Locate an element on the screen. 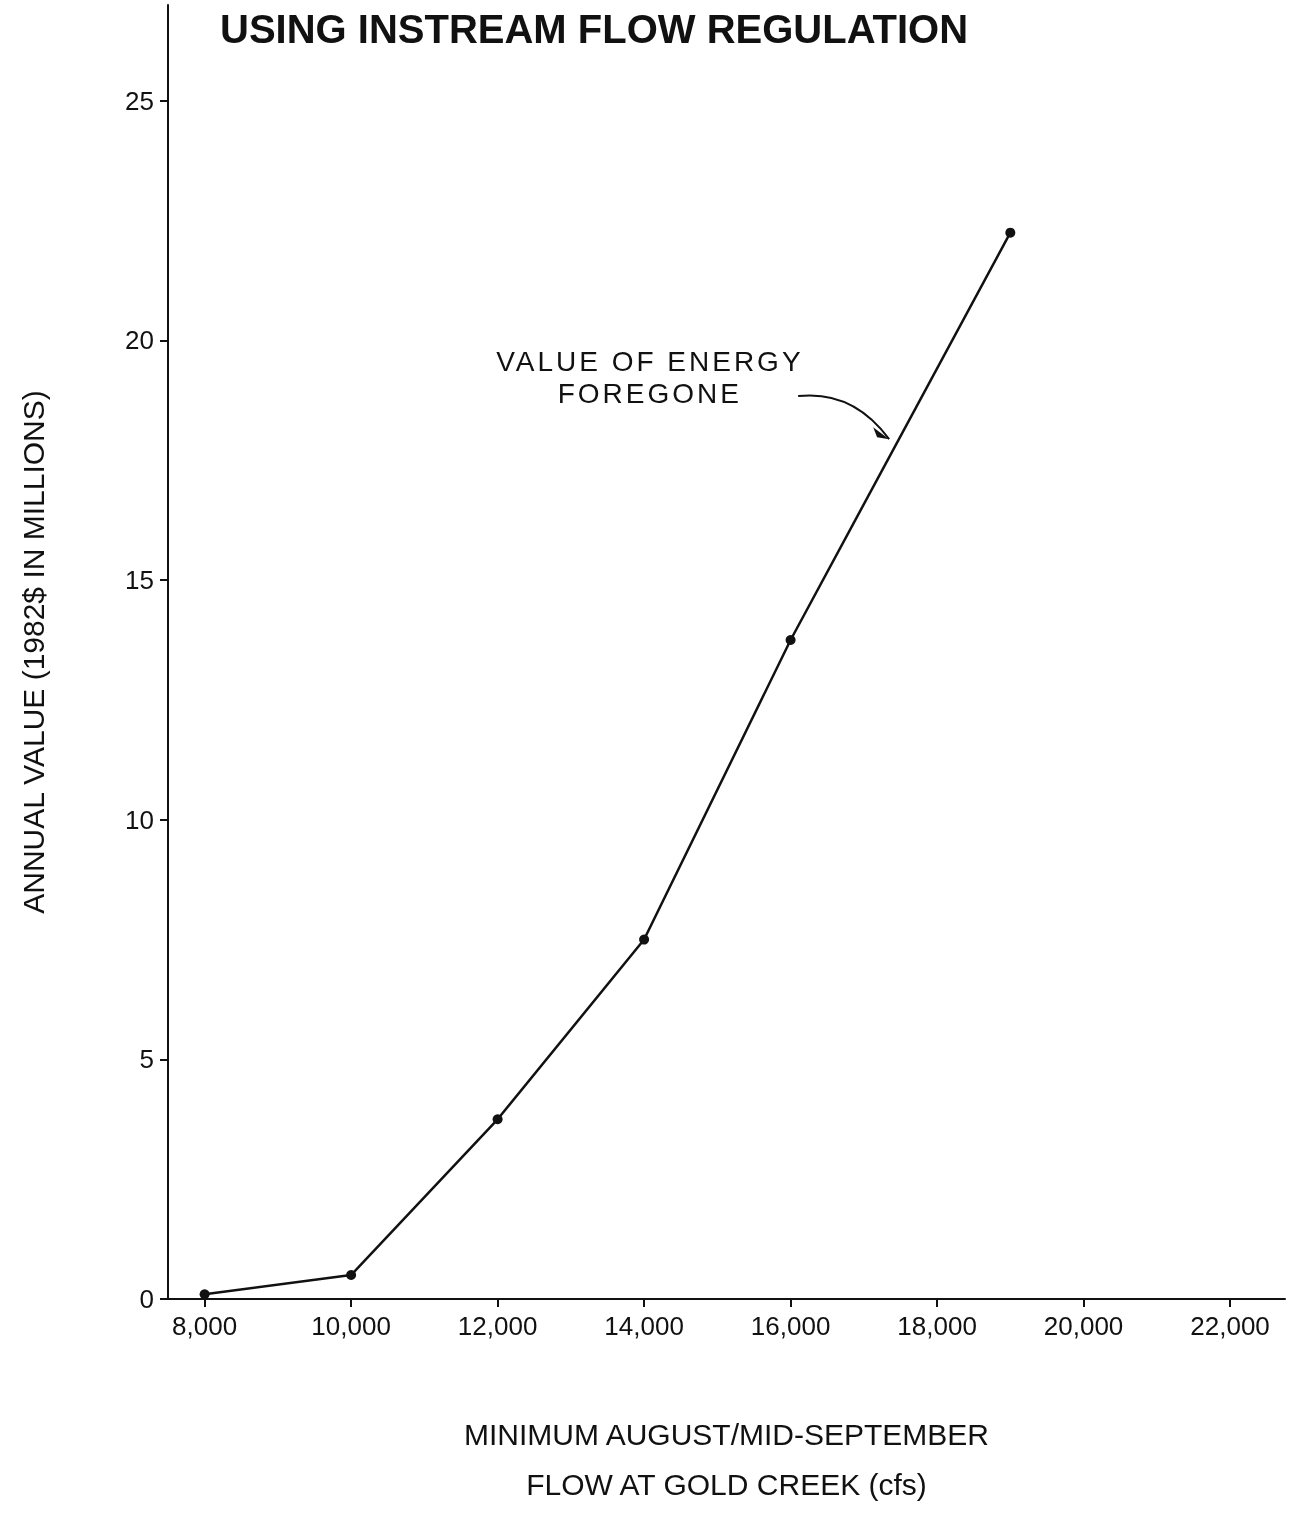 The width and height of the screenshot is (1293, 1514). x-tick-label: 10,000 is located at coordinates (351, 1326).